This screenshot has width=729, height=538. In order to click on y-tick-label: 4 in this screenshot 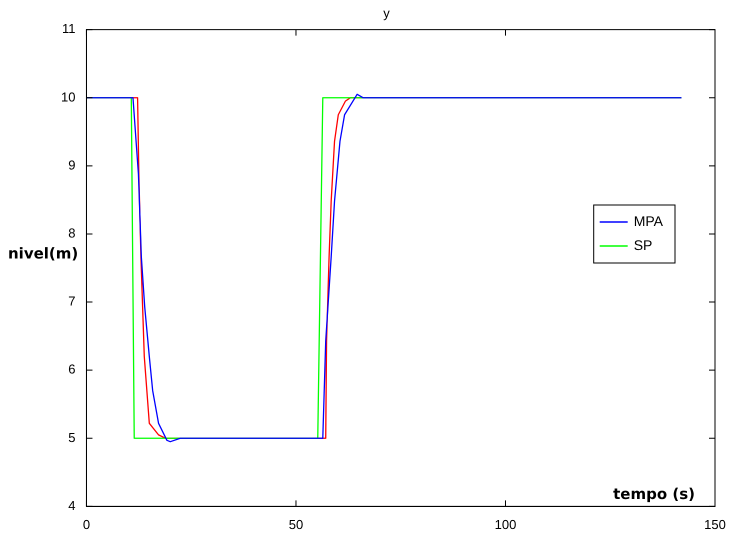, I will do `click(72, 505)`.